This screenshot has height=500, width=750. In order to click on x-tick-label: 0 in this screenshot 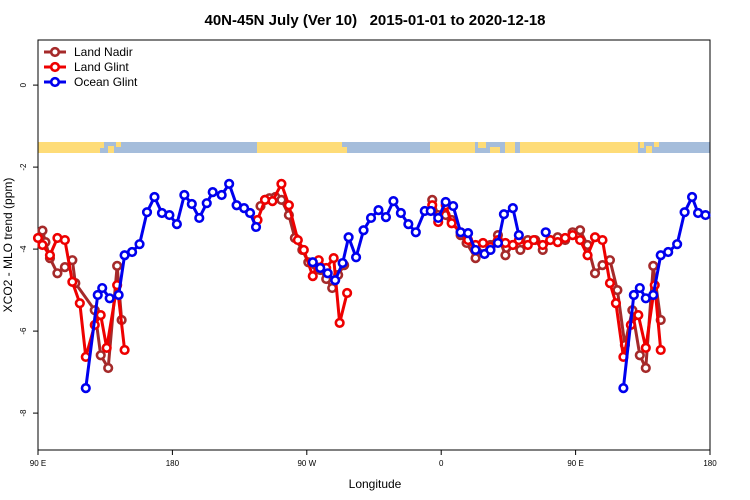, I will do `click(441, 463)`.